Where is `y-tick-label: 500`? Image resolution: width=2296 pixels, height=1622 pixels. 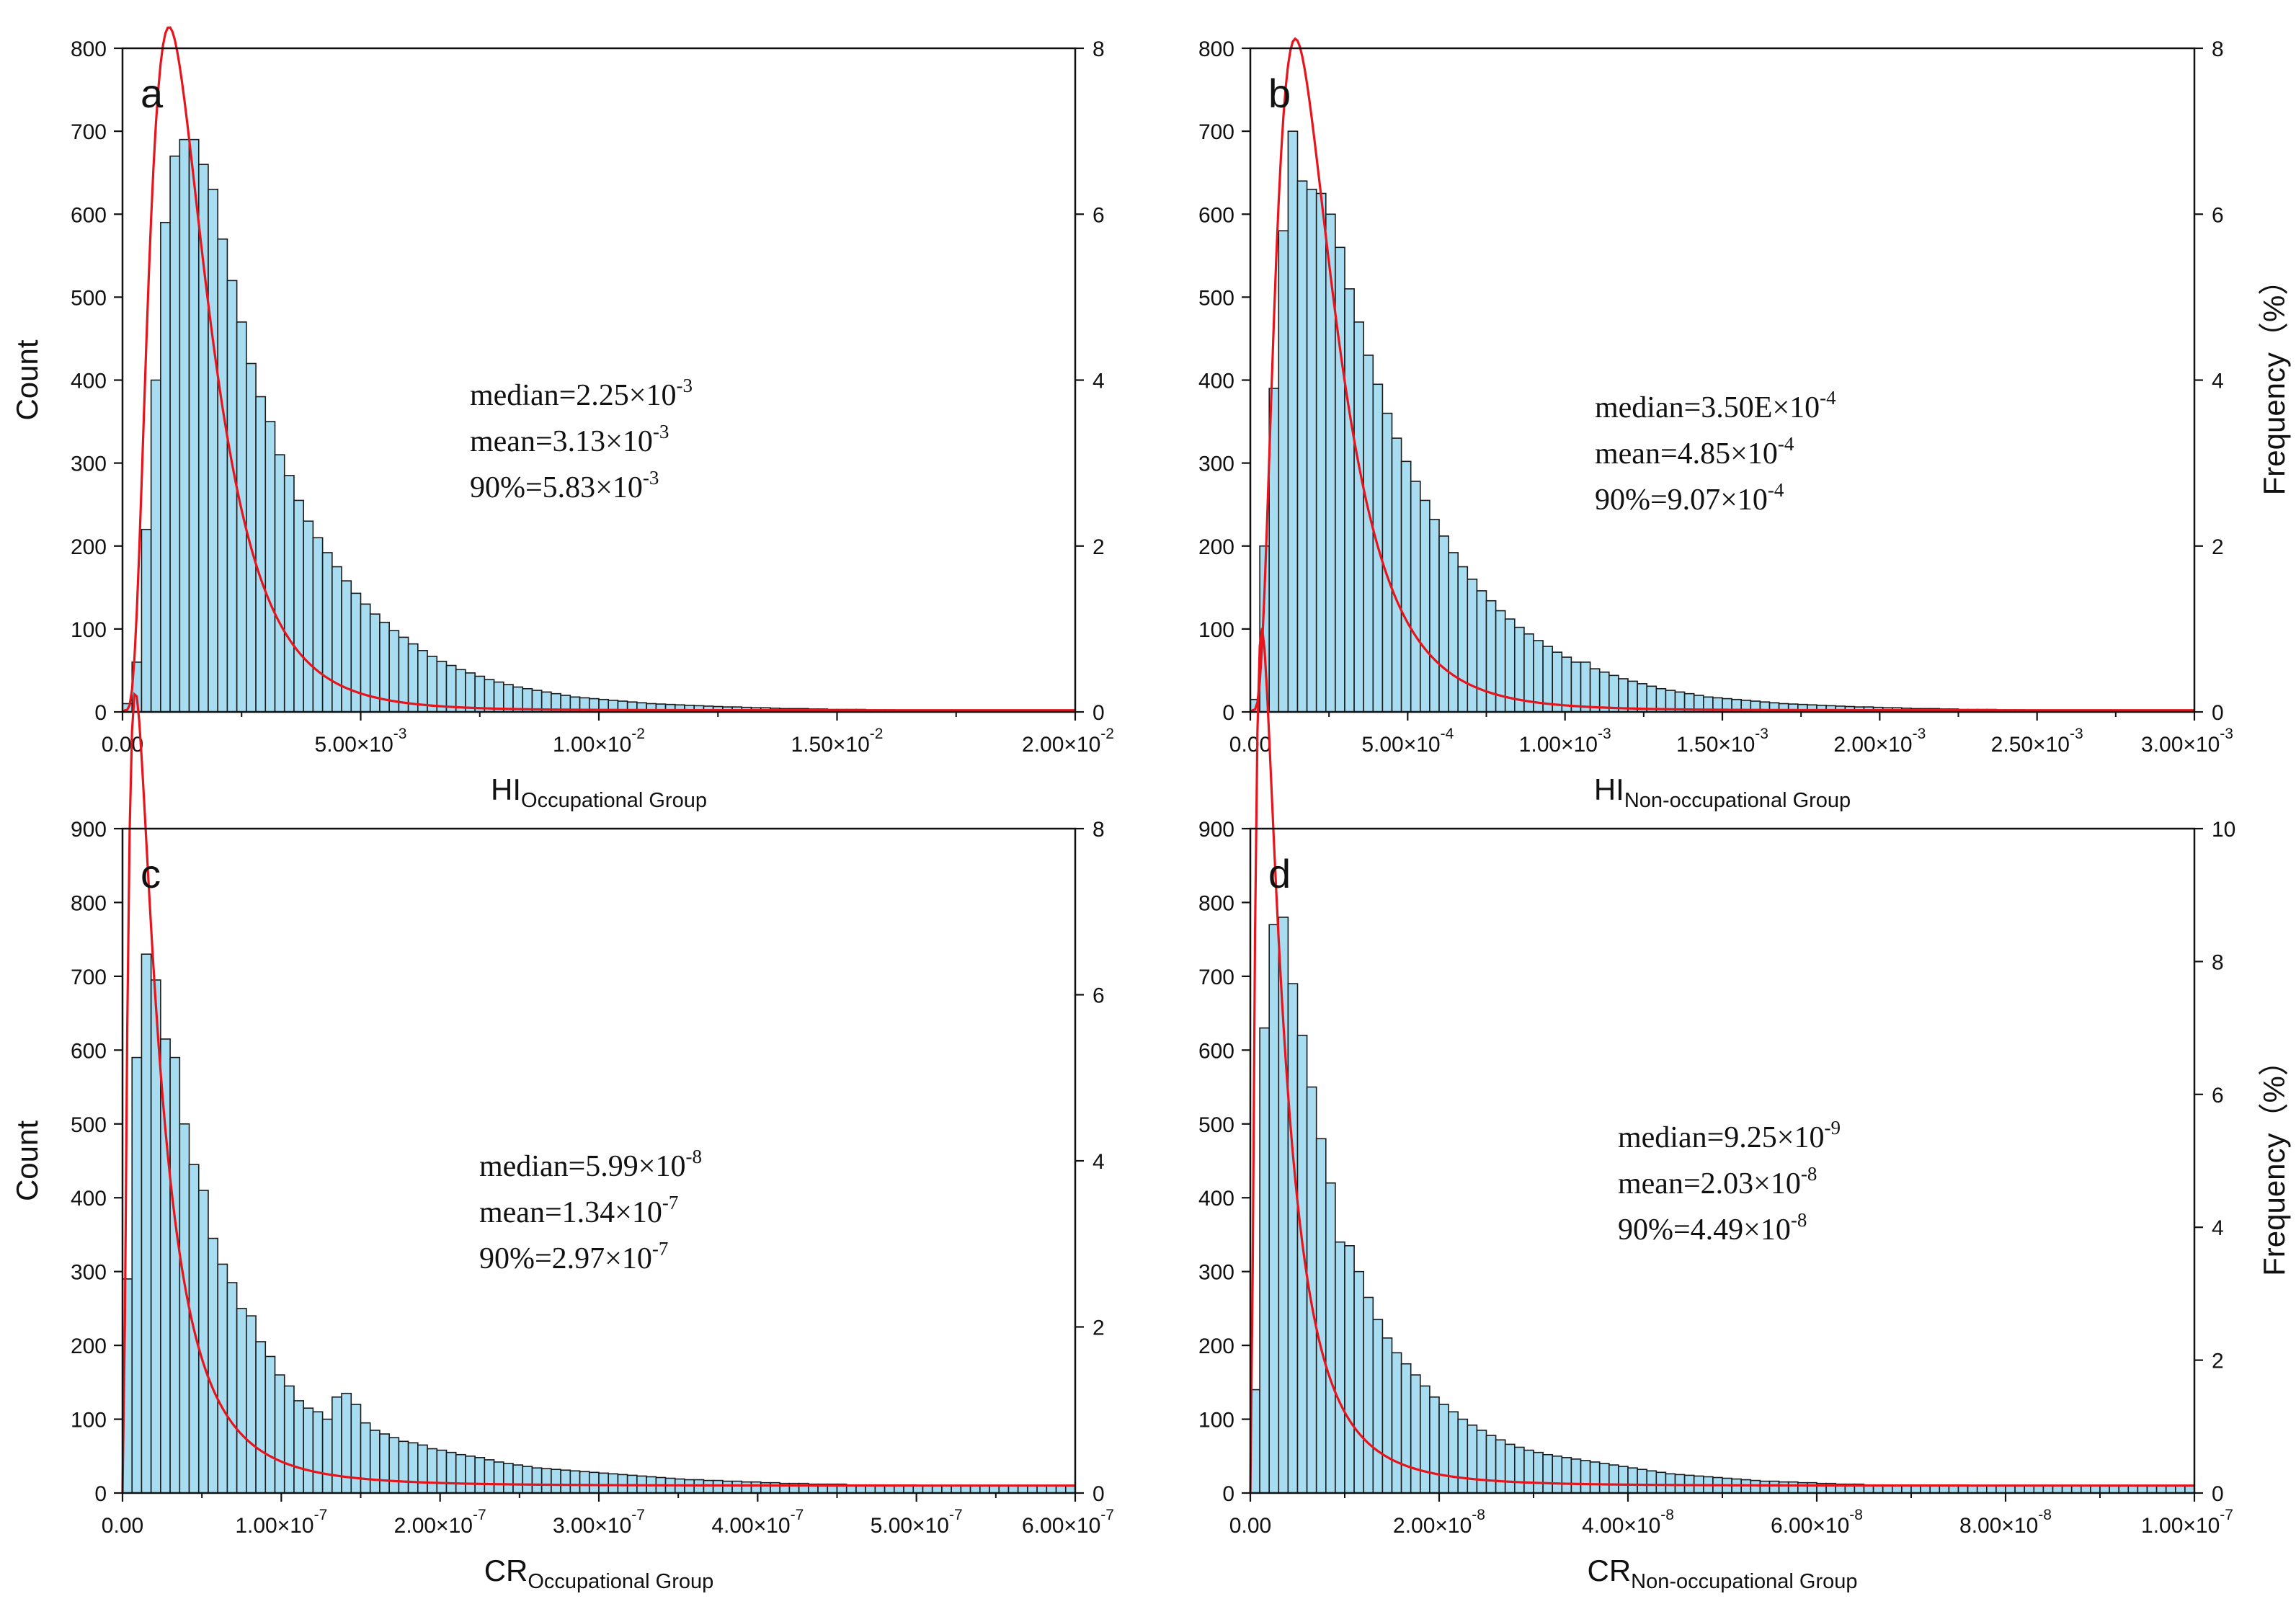 y-tick-label: 500 is located at coordinates (1216, 1125).